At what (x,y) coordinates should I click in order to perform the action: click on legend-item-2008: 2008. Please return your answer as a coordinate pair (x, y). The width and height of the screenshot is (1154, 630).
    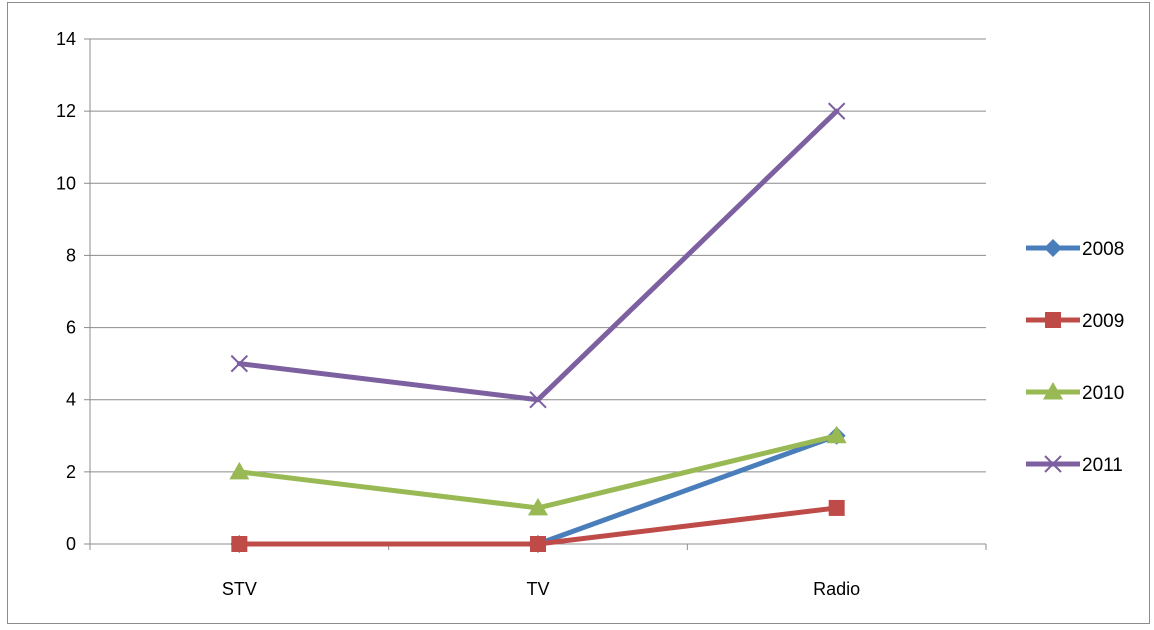
    Looking at the image, I should click on (1075, 249).